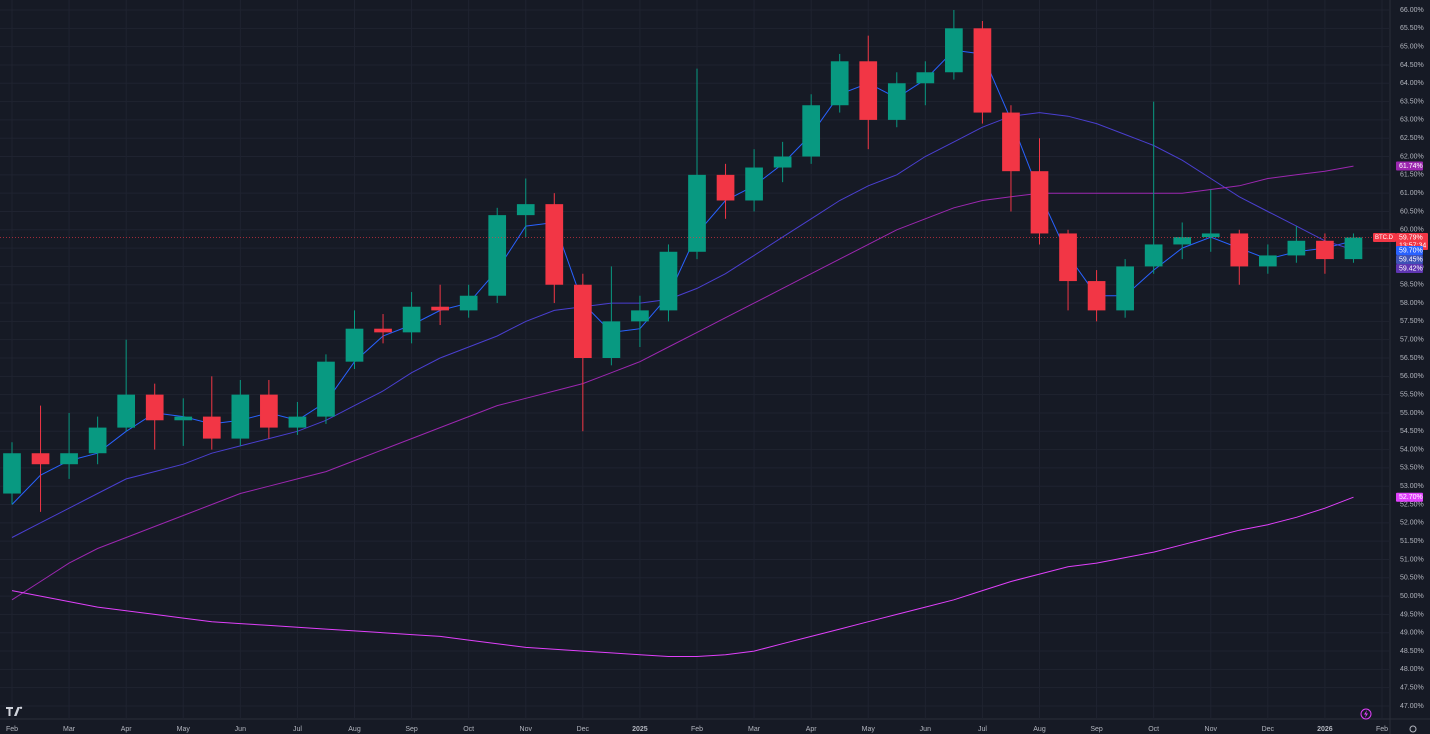 The image size is (1430, 734). I want to click on y-tick-label: 63.00%, so click(1412, 120).